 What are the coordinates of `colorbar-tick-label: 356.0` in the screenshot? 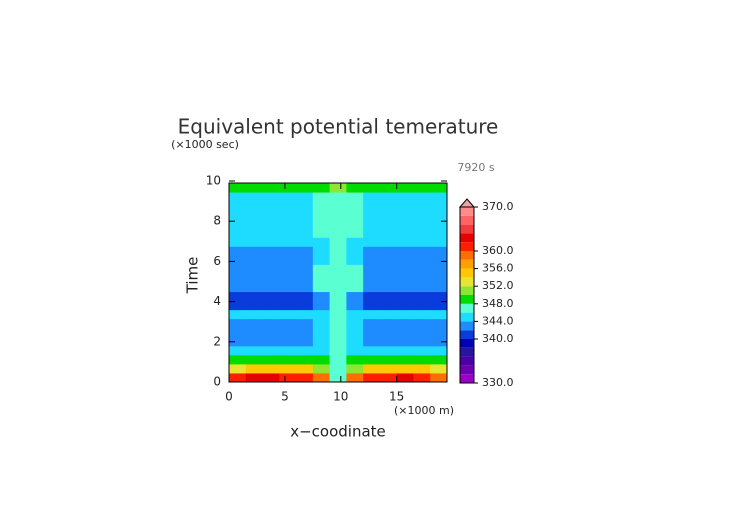 It's located at (498, 268).